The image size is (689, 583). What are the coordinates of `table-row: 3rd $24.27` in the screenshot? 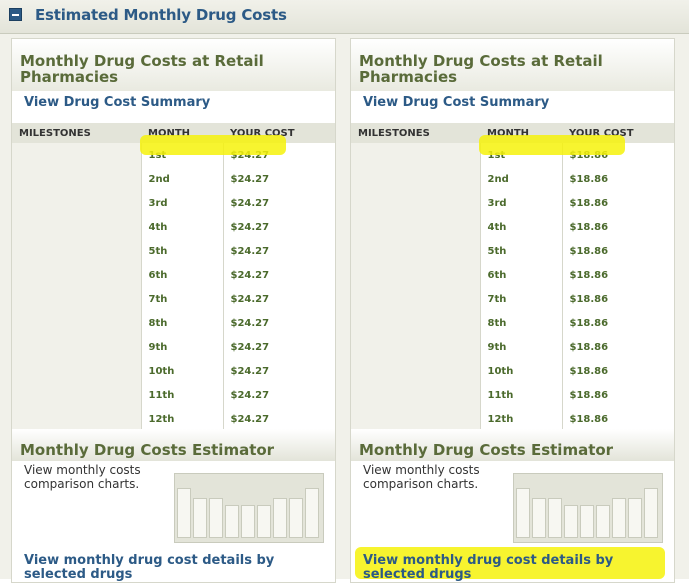 It's located at (173, 203).